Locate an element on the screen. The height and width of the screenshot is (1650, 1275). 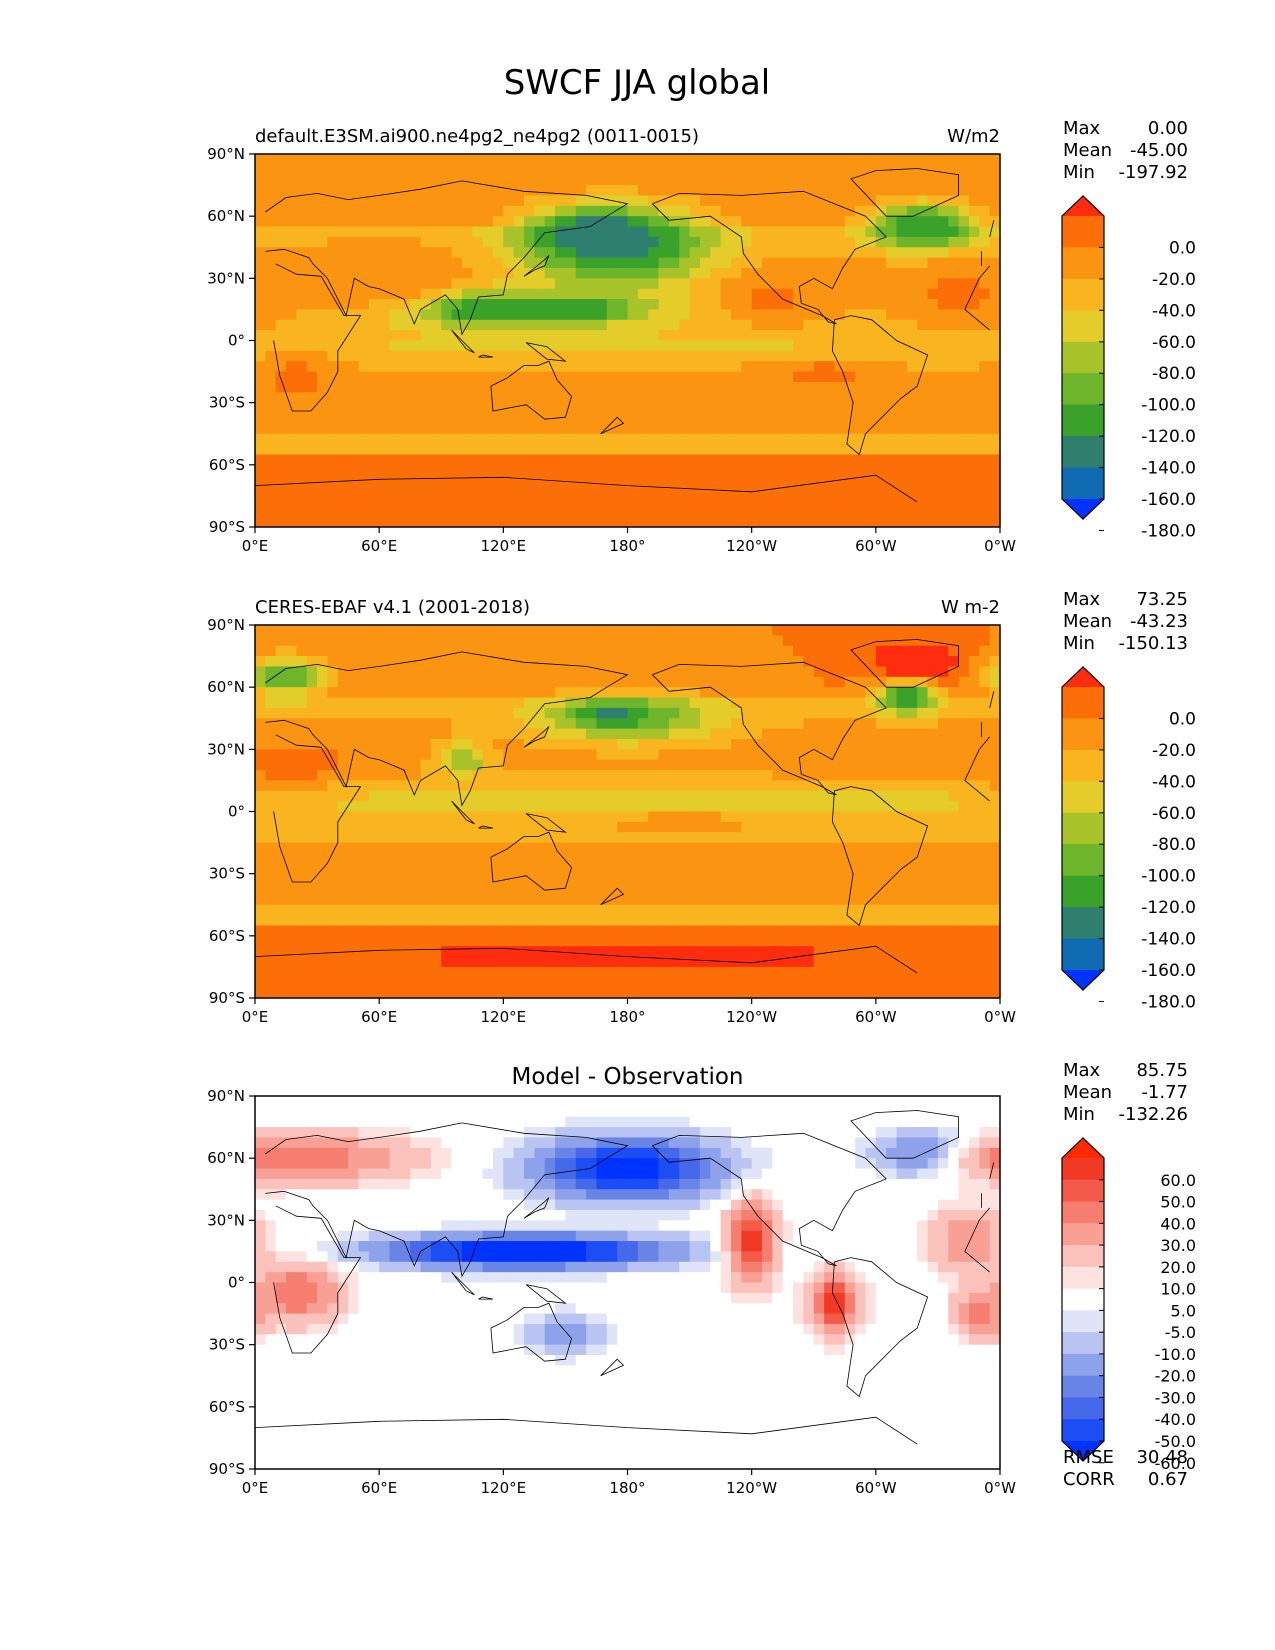
map-field is located at coordinates (627, 340).